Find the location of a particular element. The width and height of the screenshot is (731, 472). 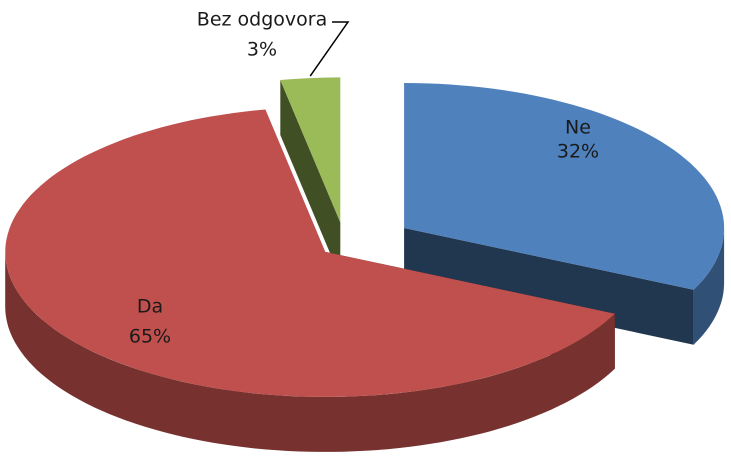

slice-value-label: 3% is located at coordinates (262, 50).